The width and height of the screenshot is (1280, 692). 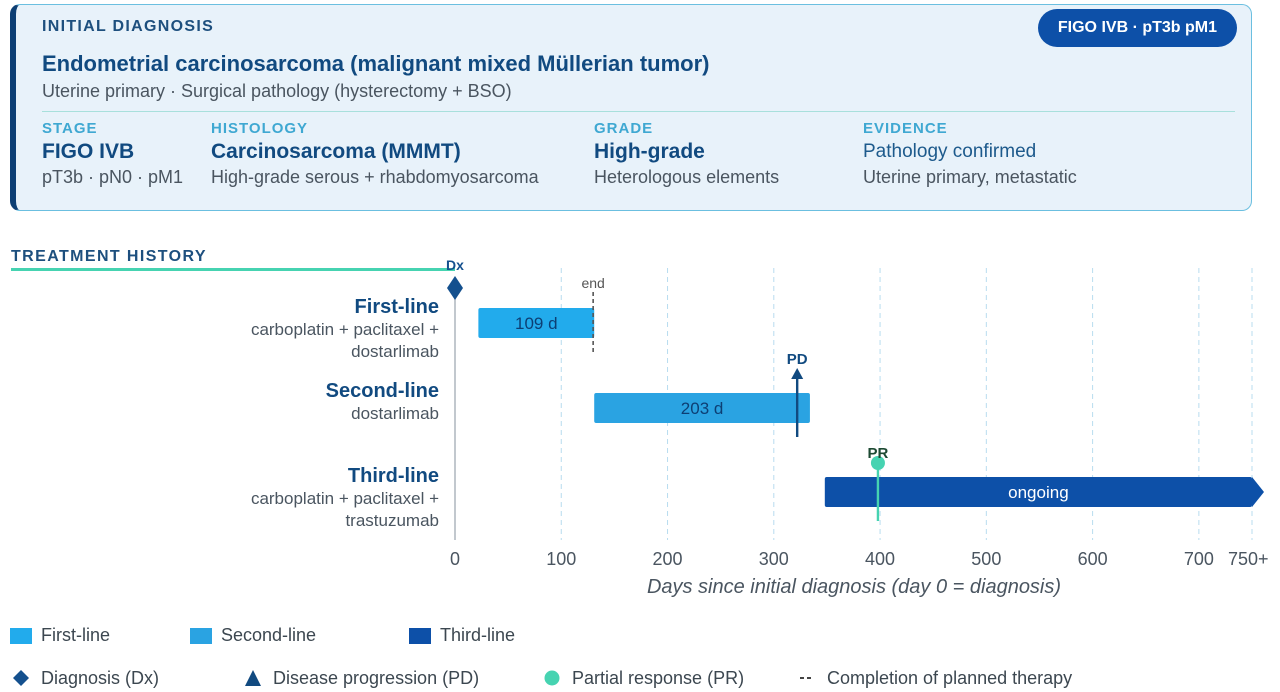 What do you see at coordinates (109, 256) in the screenshot?
I see `treatment-heading: TREATMENT HISTORY` at bounding box center [109, 256].